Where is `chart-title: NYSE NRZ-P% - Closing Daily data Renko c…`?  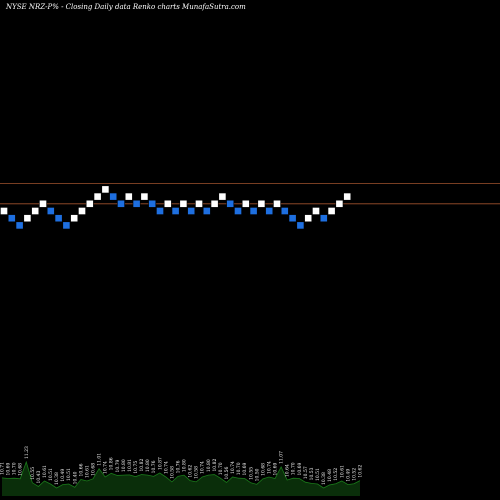
chart-title: NYSE NRZ-P% - Closing Daily data Renko c… is located at coordinates (125, 7).